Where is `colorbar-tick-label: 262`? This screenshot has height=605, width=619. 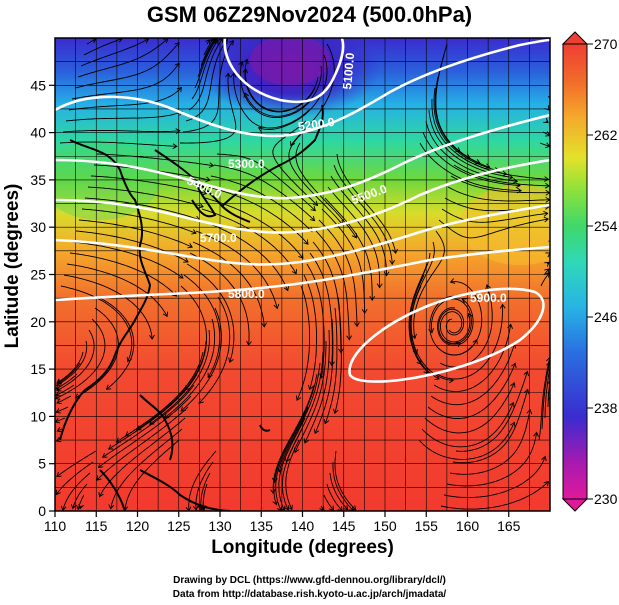 colorbar-tick-label: 262 is located at coordinates (606, 135).